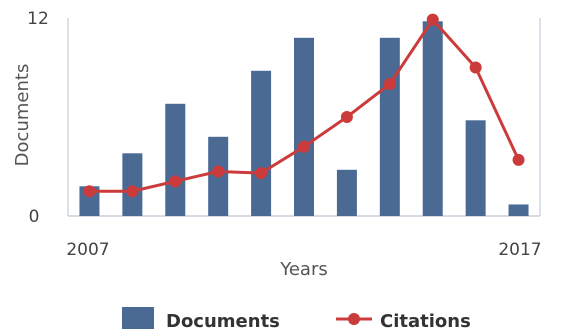 The height and width of the screenshot is (332, 564). What do you see at coordinates (132, 184) in the screenshot?
I see `documents-bar-2008` at bounding box center [132, 184].